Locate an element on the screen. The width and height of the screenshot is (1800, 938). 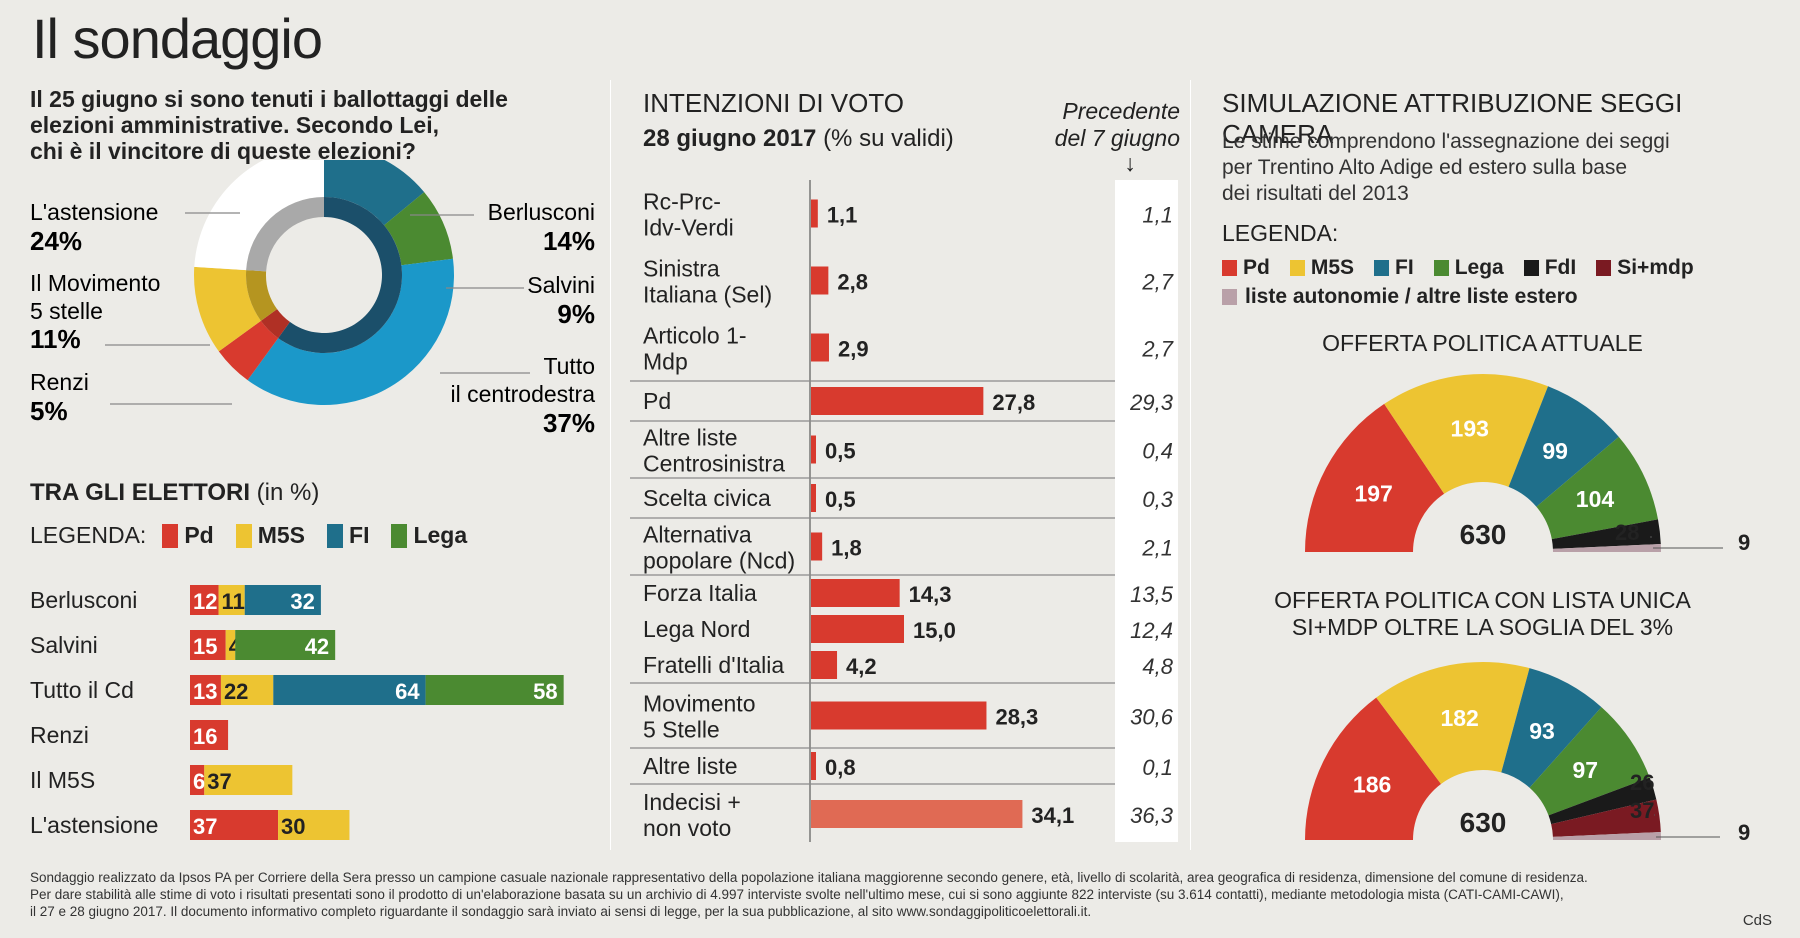
category-label: Scelta civica is located at coordinates (707, 498).